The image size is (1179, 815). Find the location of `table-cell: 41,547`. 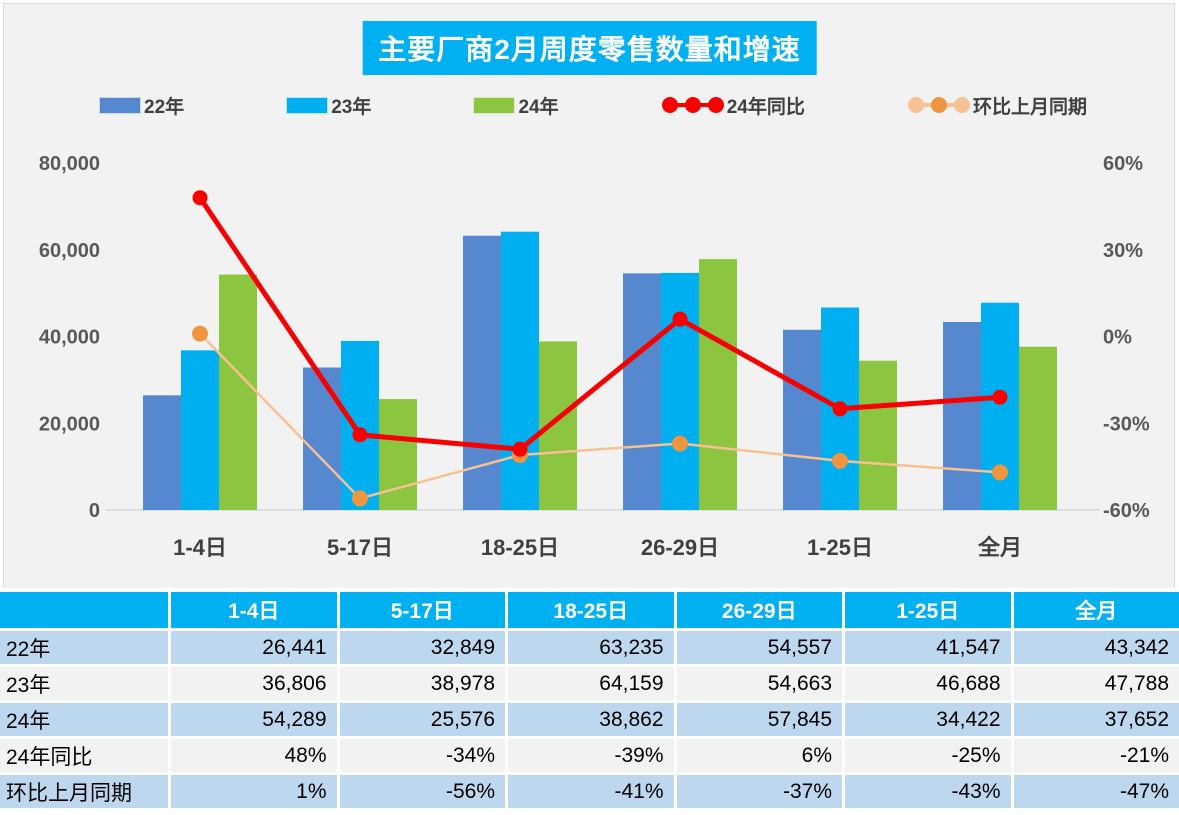

table-cell: 41,547 is located at coordinates (928, 647).